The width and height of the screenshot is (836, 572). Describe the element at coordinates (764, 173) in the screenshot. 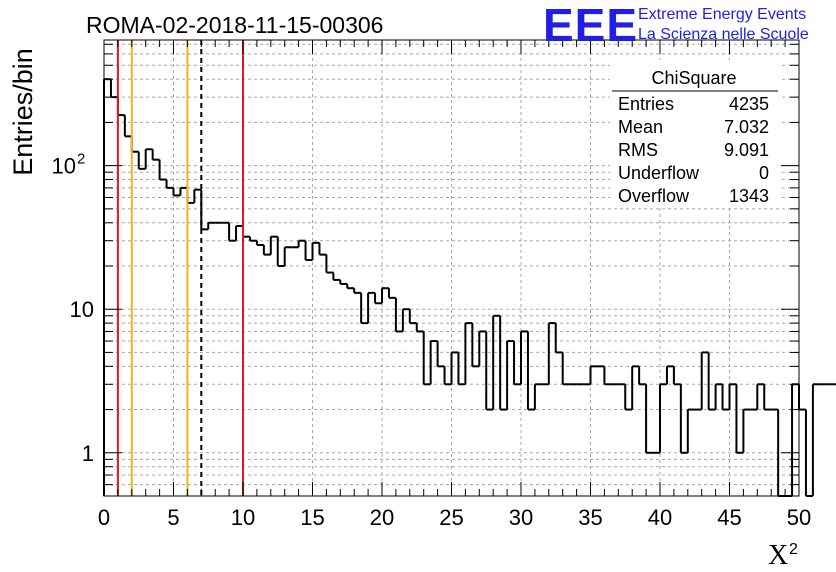

I see `stats-value-underflow: 0` at that location.